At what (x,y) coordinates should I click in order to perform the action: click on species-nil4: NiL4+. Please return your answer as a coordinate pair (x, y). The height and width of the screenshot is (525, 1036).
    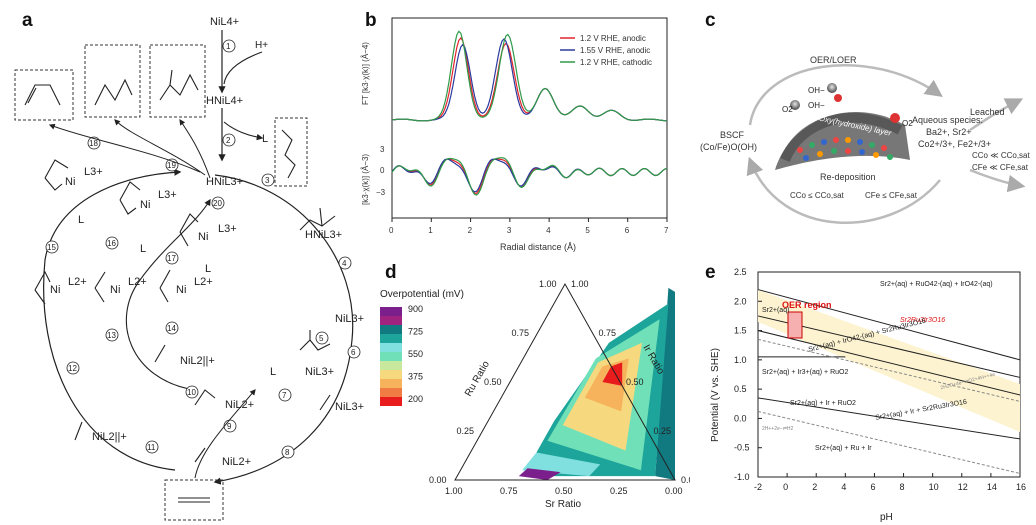
    Looking at the image, I should click on (224, 22).